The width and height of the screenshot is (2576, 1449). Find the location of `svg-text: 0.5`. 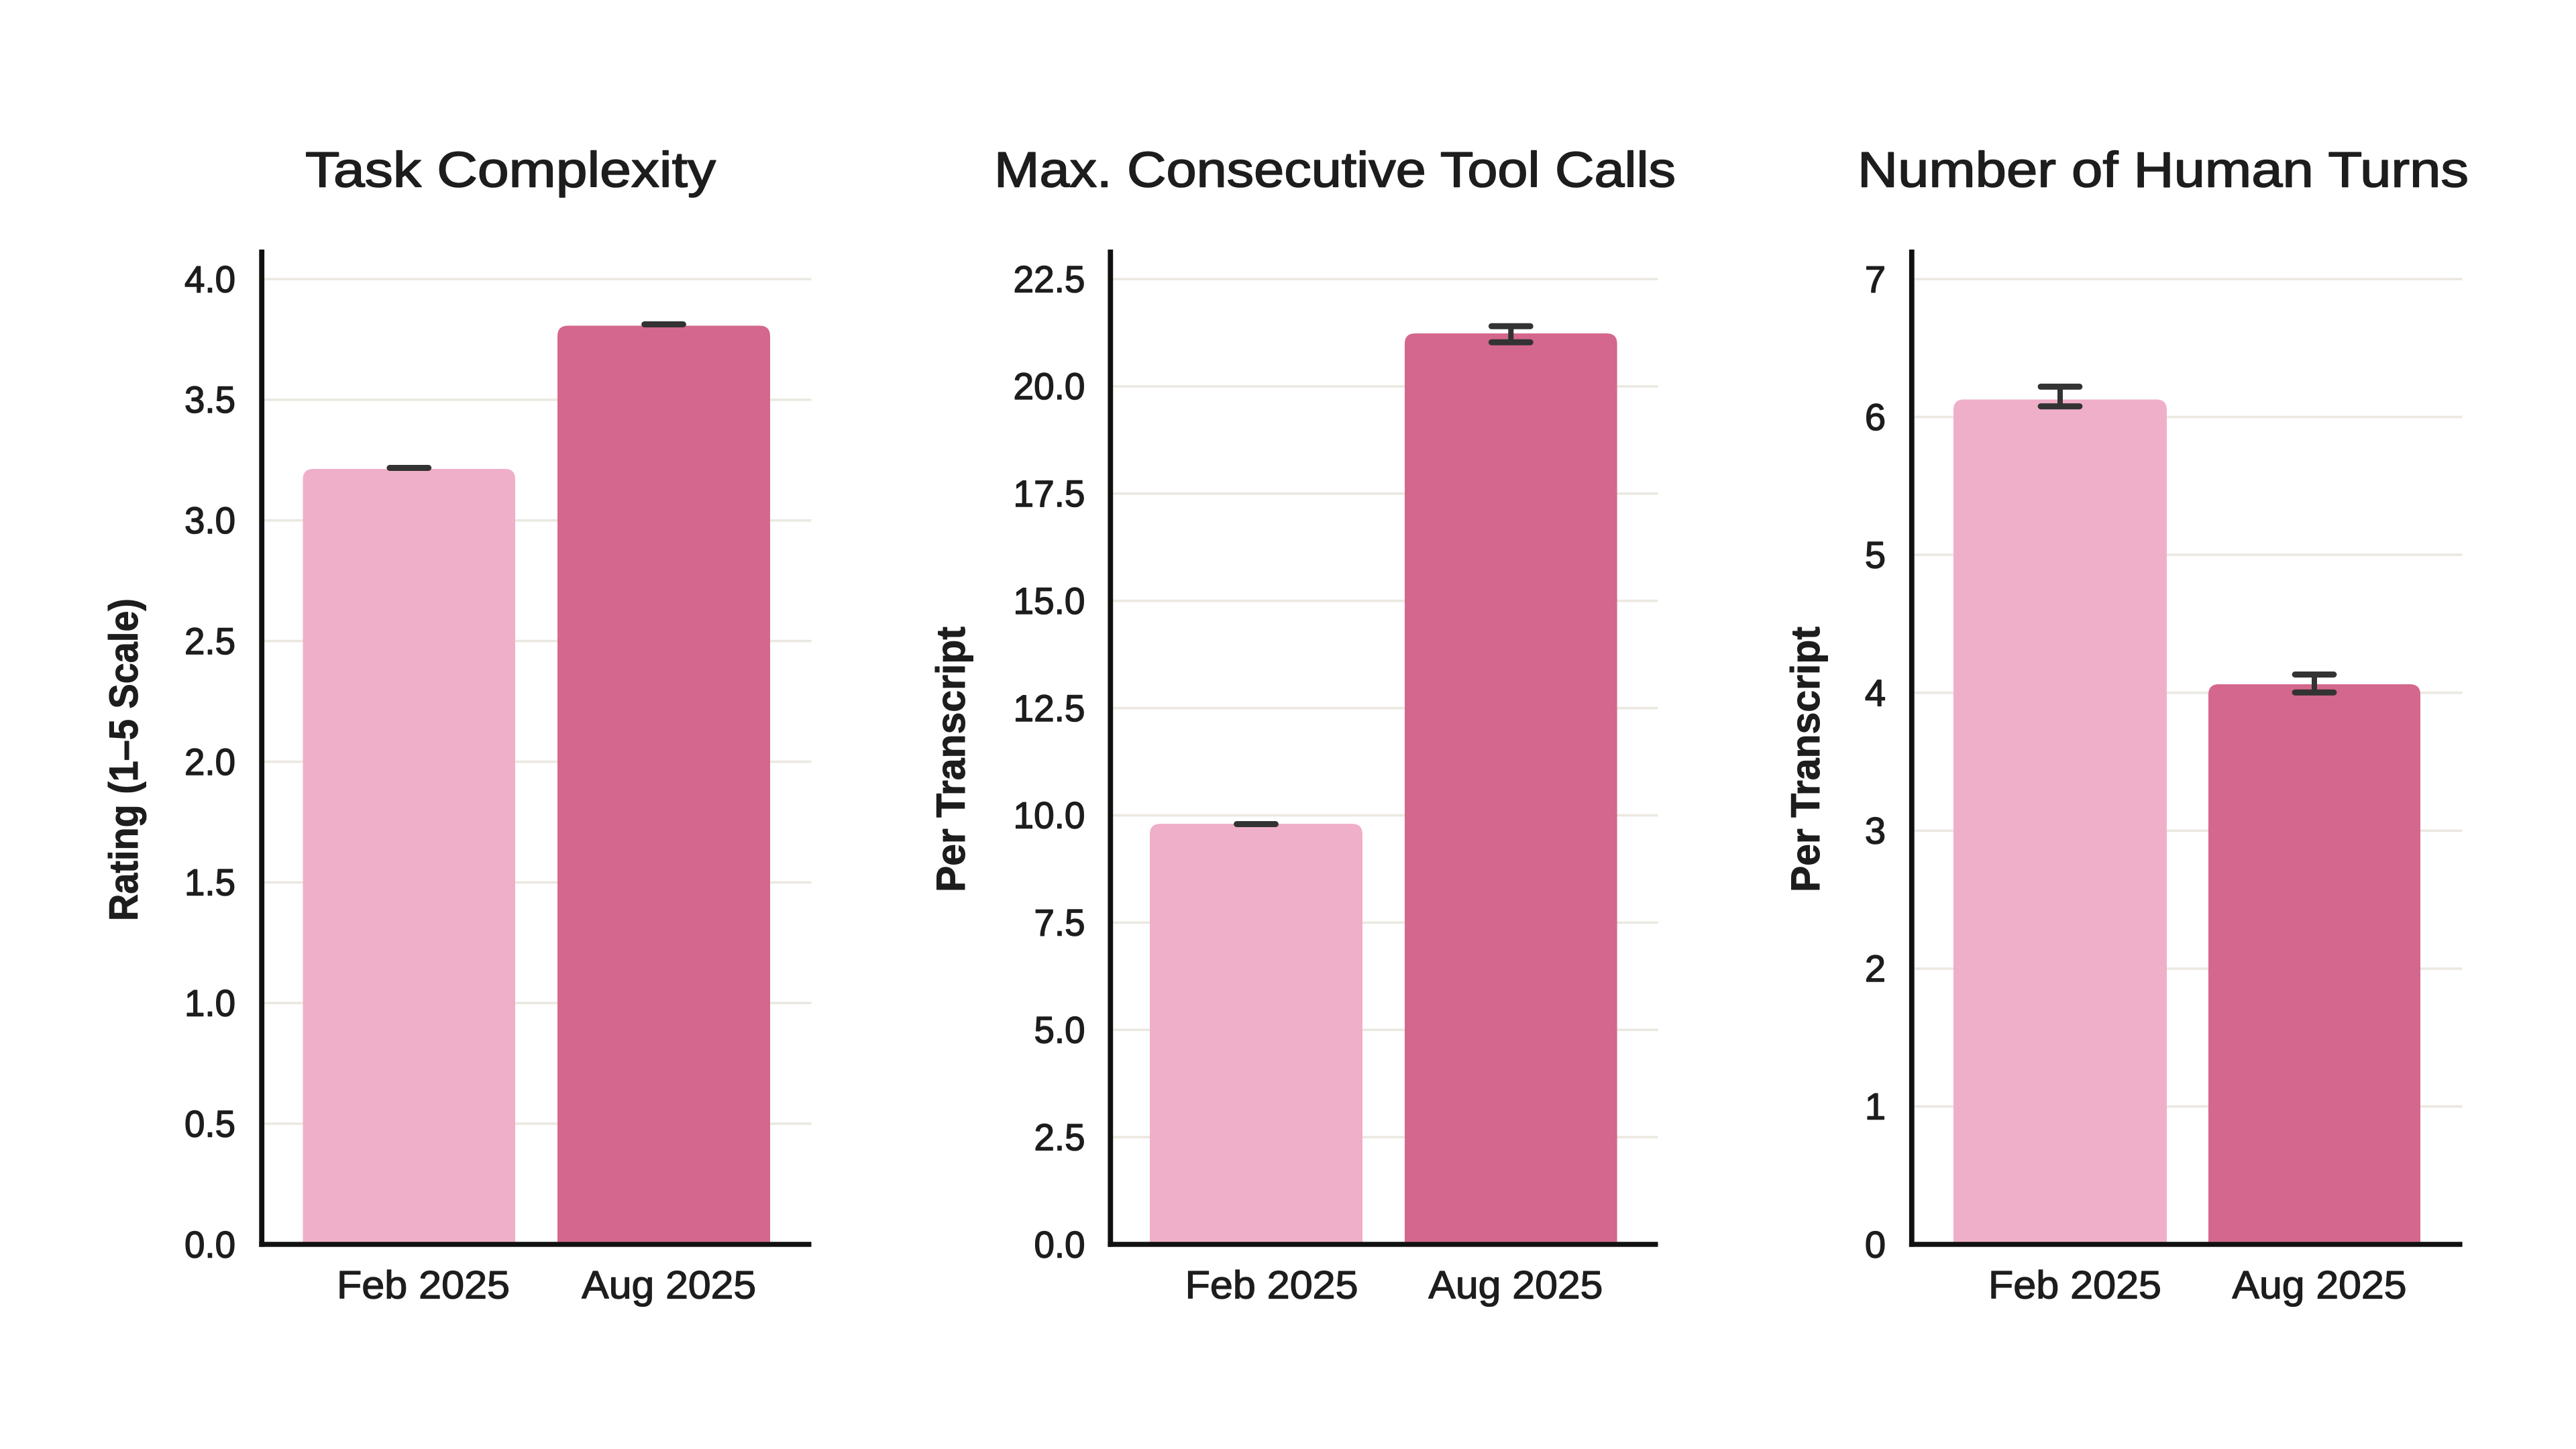

svg-text: 0.5 is located at coordinates (209, 1123).